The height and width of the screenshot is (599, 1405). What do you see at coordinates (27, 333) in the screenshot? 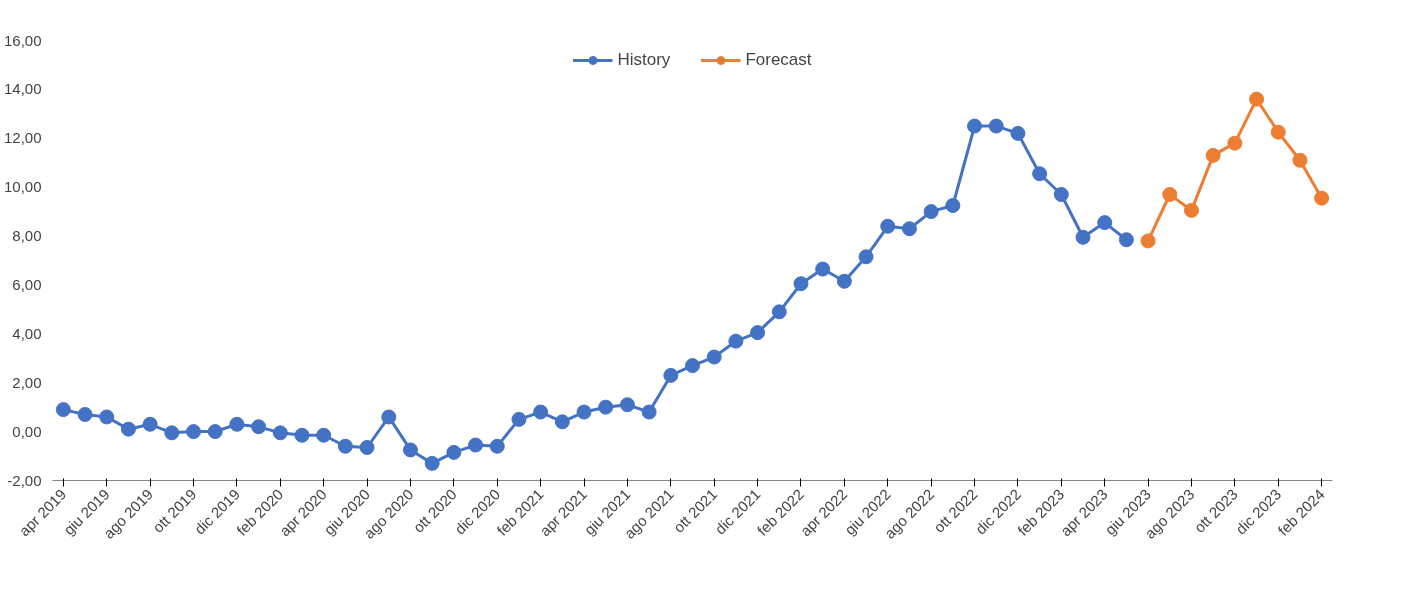
I see `y-tick-label: 4,00` at bounding box center [27, 333].